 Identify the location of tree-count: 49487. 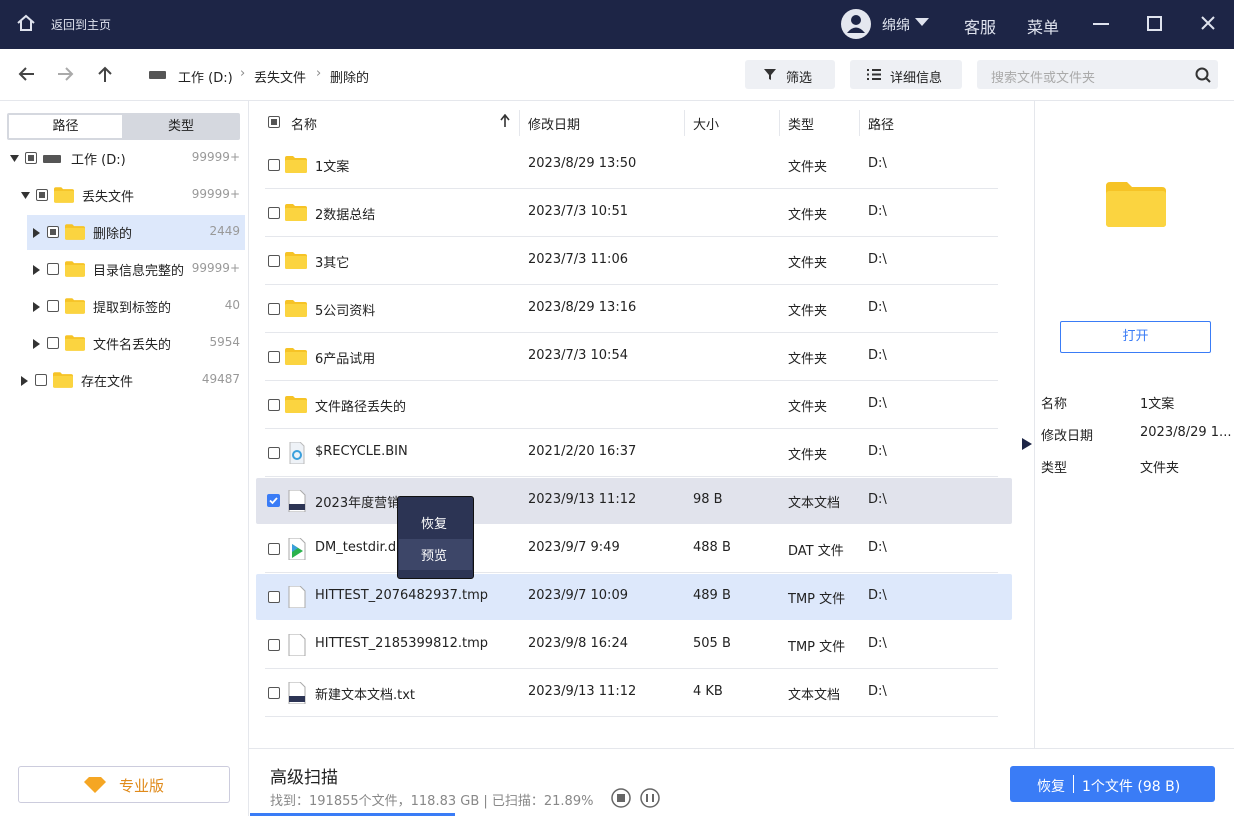
(220, 379).